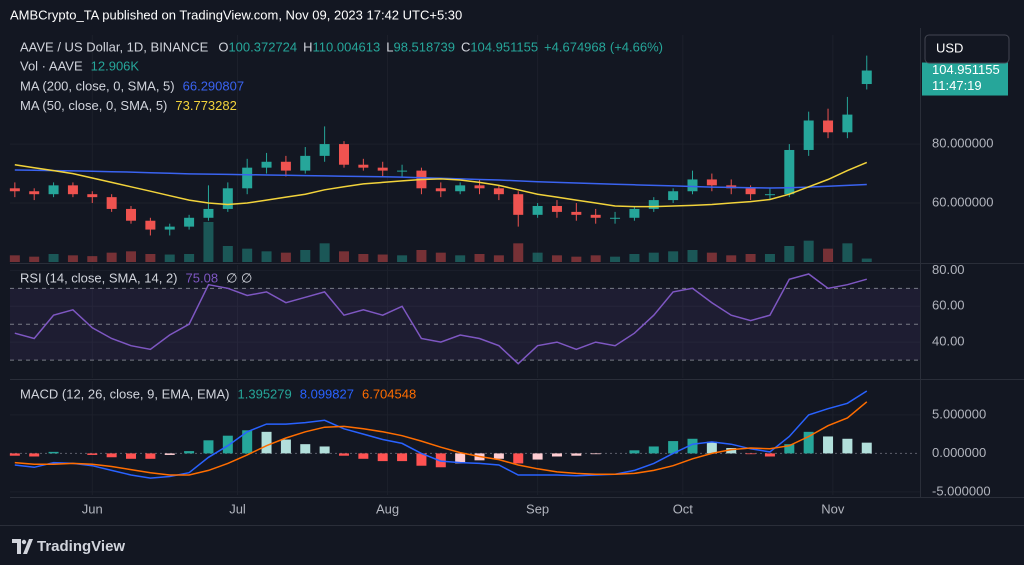  I want to click on ohlc-letter: O, so click(223, 46).